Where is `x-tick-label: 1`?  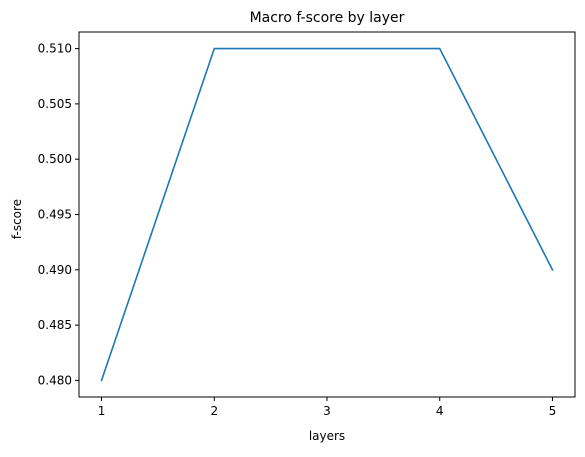 x-tick-label: 1 is located at coordinates (102, 411).